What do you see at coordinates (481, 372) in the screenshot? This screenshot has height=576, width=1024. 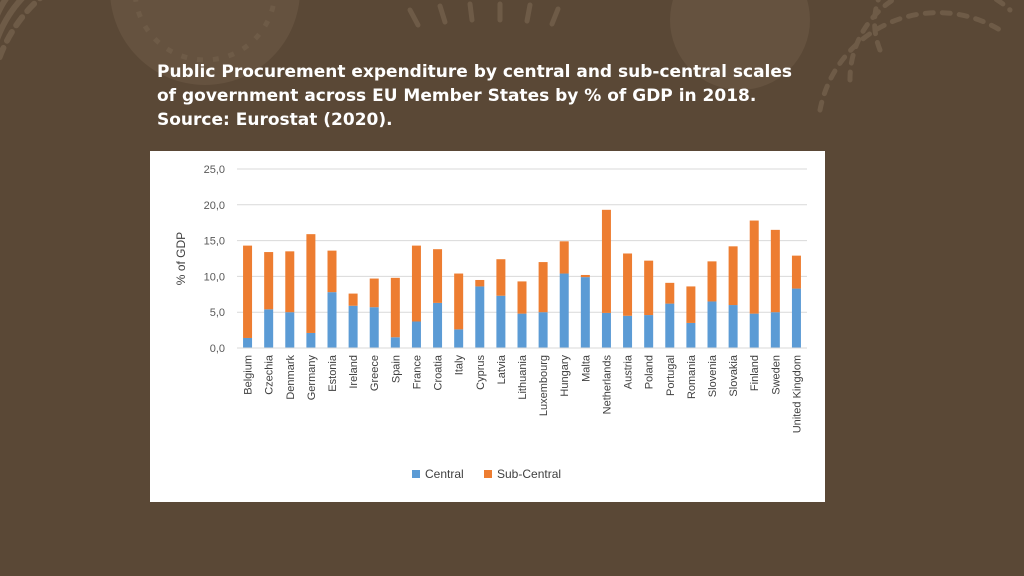 I see `category-label: Cyprus` at bounding box center [481, 372].